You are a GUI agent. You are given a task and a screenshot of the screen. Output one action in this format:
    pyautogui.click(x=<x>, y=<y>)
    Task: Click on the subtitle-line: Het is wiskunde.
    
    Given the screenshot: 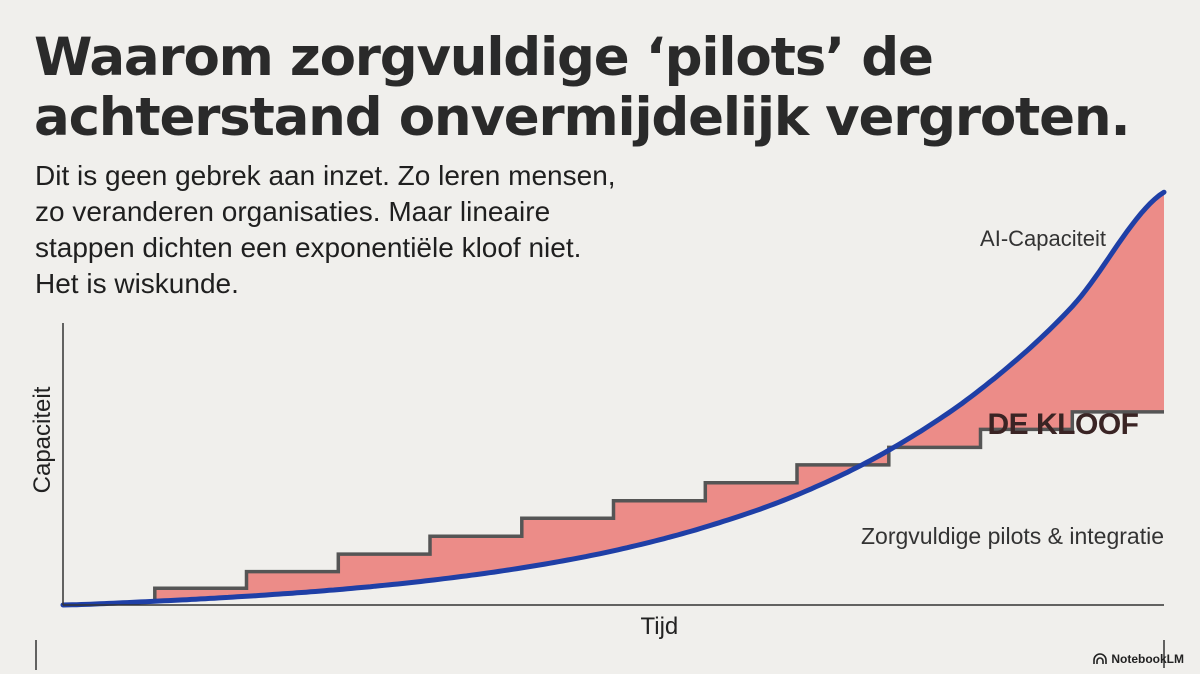 What is the action you would take?
    pyautogui.click(x=137, y=283)
    